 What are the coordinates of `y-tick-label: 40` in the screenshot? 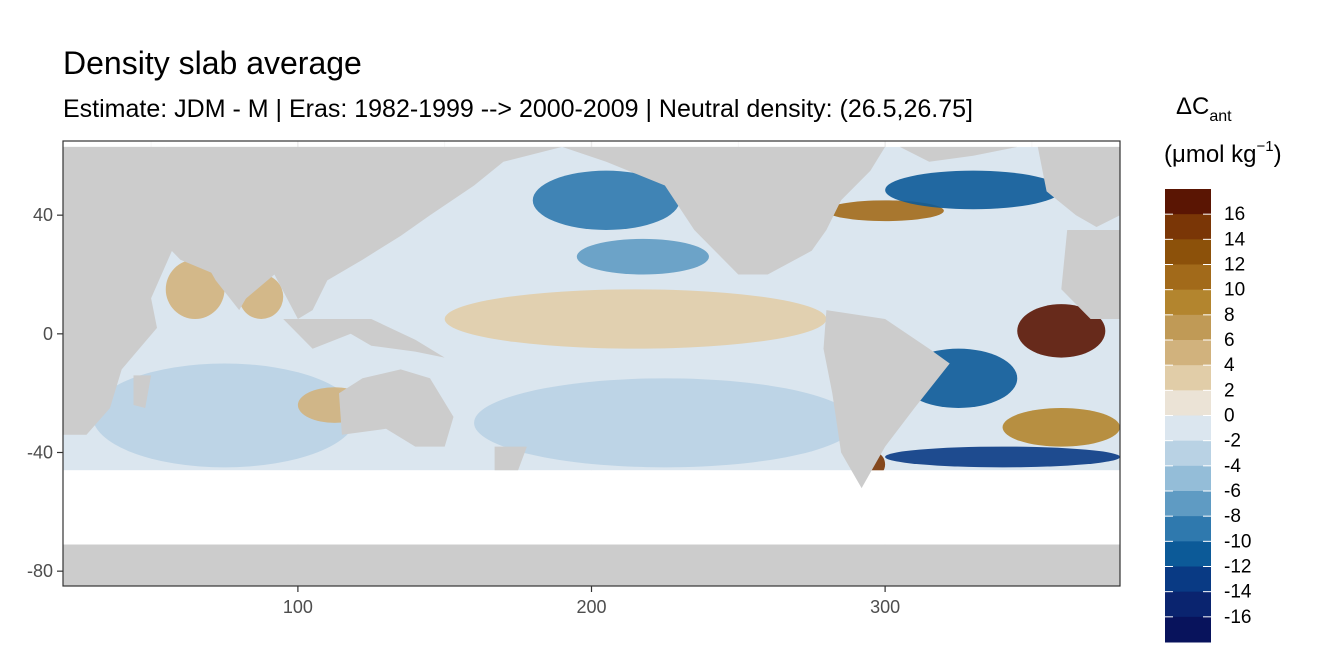 It's located at (43, 215).